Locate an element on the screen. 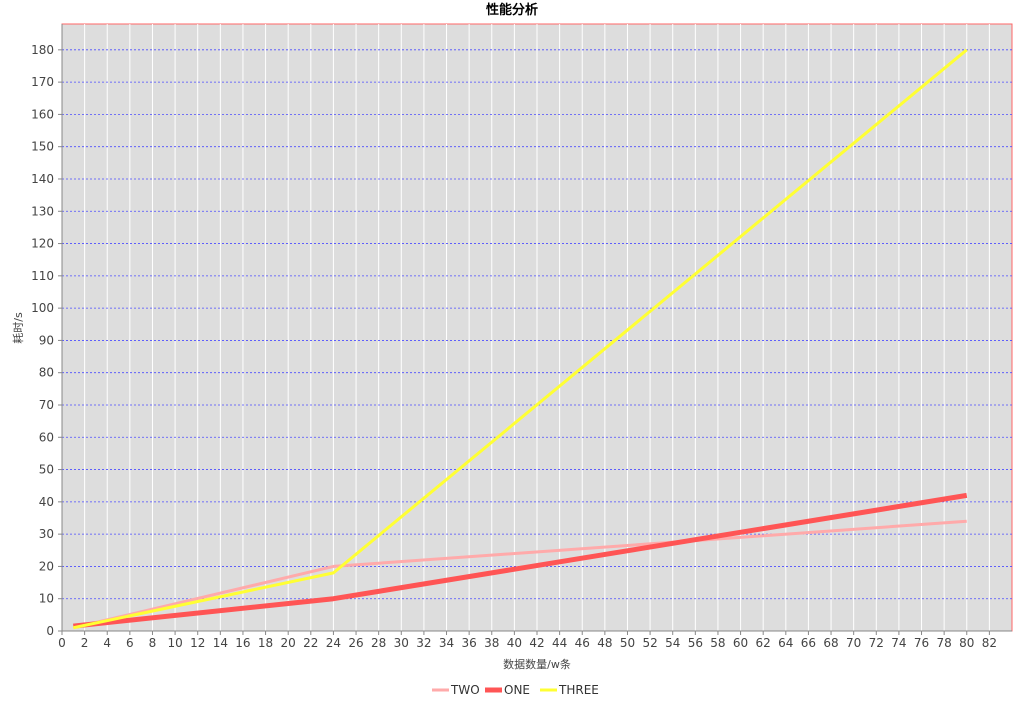 The height and width of the screenshot is (701, 1024). x-tick-label: 30 is located at coordinates (401, 643).